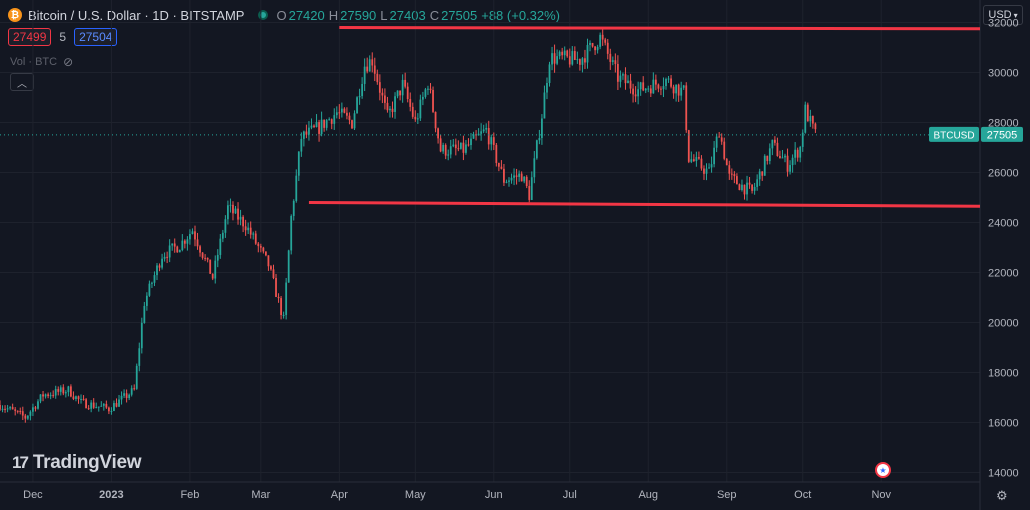 Image resolution: width=1030 pixels, height=510 pixels. I want to click on collapse-legend-button: ︿, so click(22, 82).